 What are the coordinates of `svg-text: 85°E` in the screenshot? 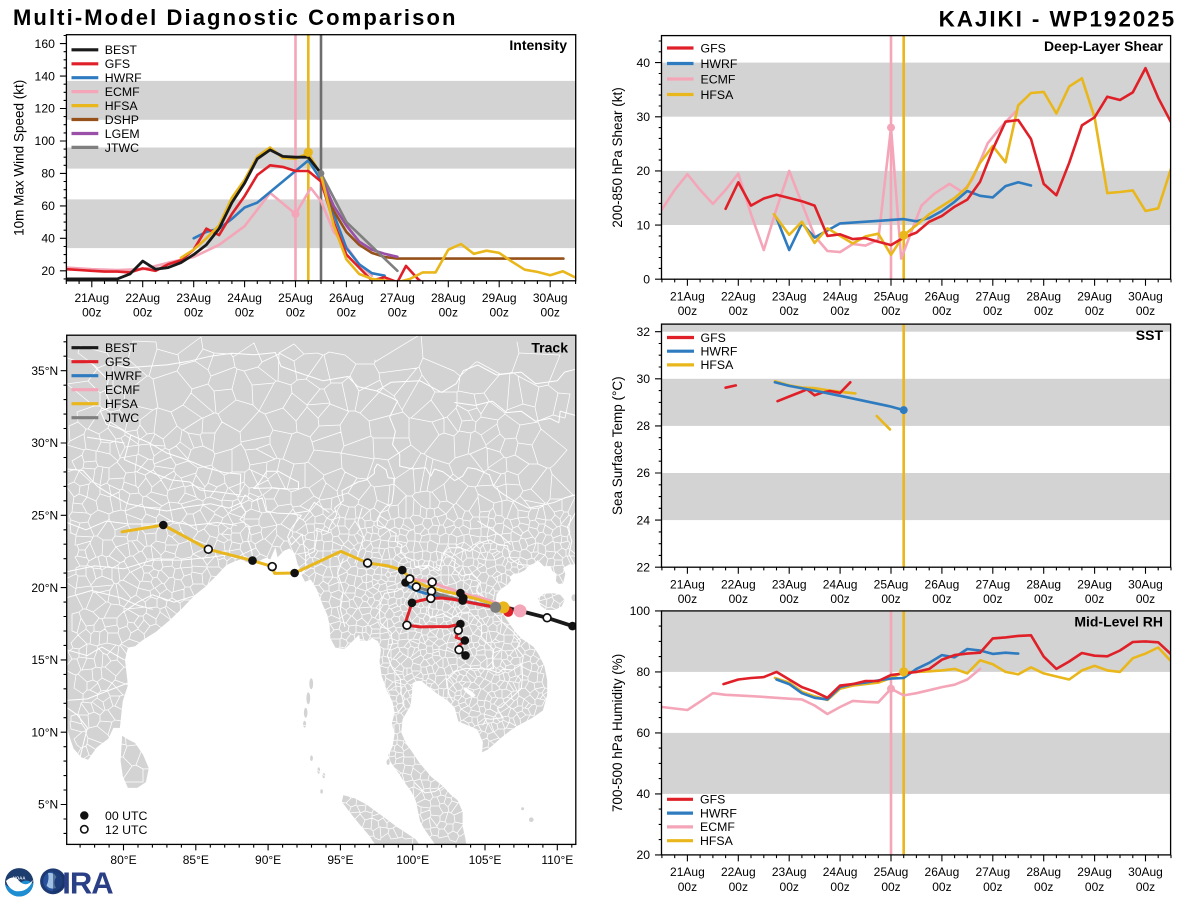 It's located at (196, 860).